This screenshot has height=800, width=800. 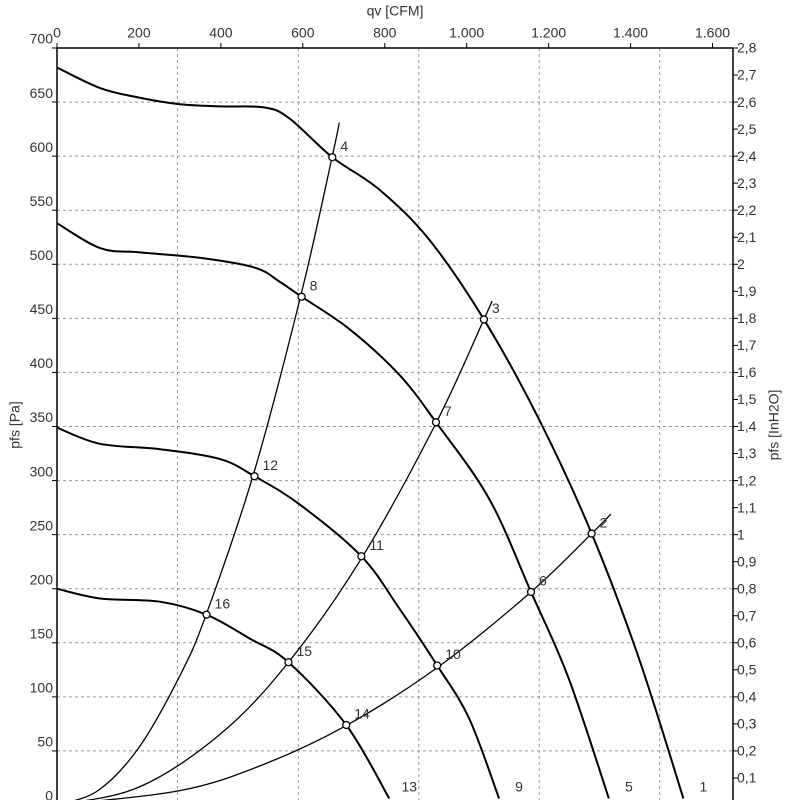 What do you see at coordinates (629, 787) in the screenshot?
I see `curve-label: 5` at bounding box center [629, 787].